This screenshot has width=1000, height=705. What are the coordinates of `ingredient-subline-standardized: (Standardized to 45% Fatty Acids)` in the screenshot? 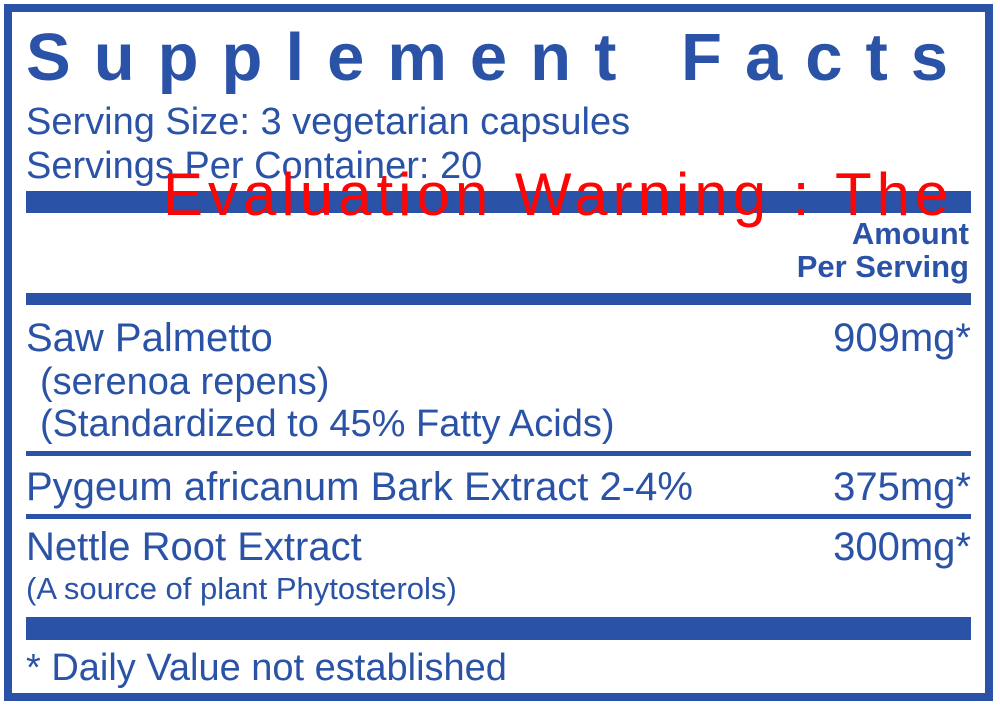 It's located at (327, 424).